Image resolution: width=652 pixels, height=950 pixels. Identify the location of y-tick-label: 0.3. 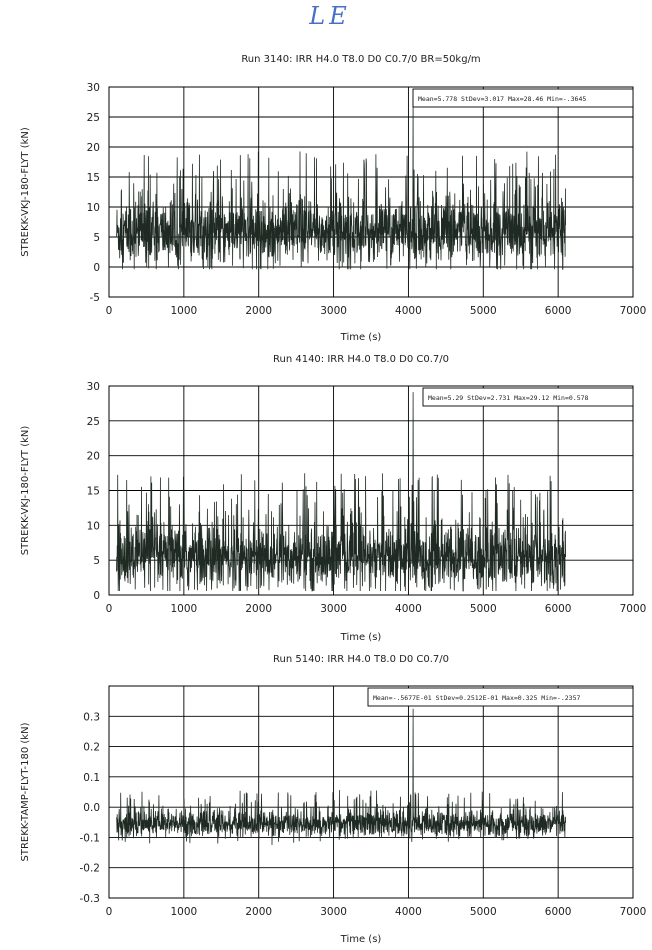
(91, 717).